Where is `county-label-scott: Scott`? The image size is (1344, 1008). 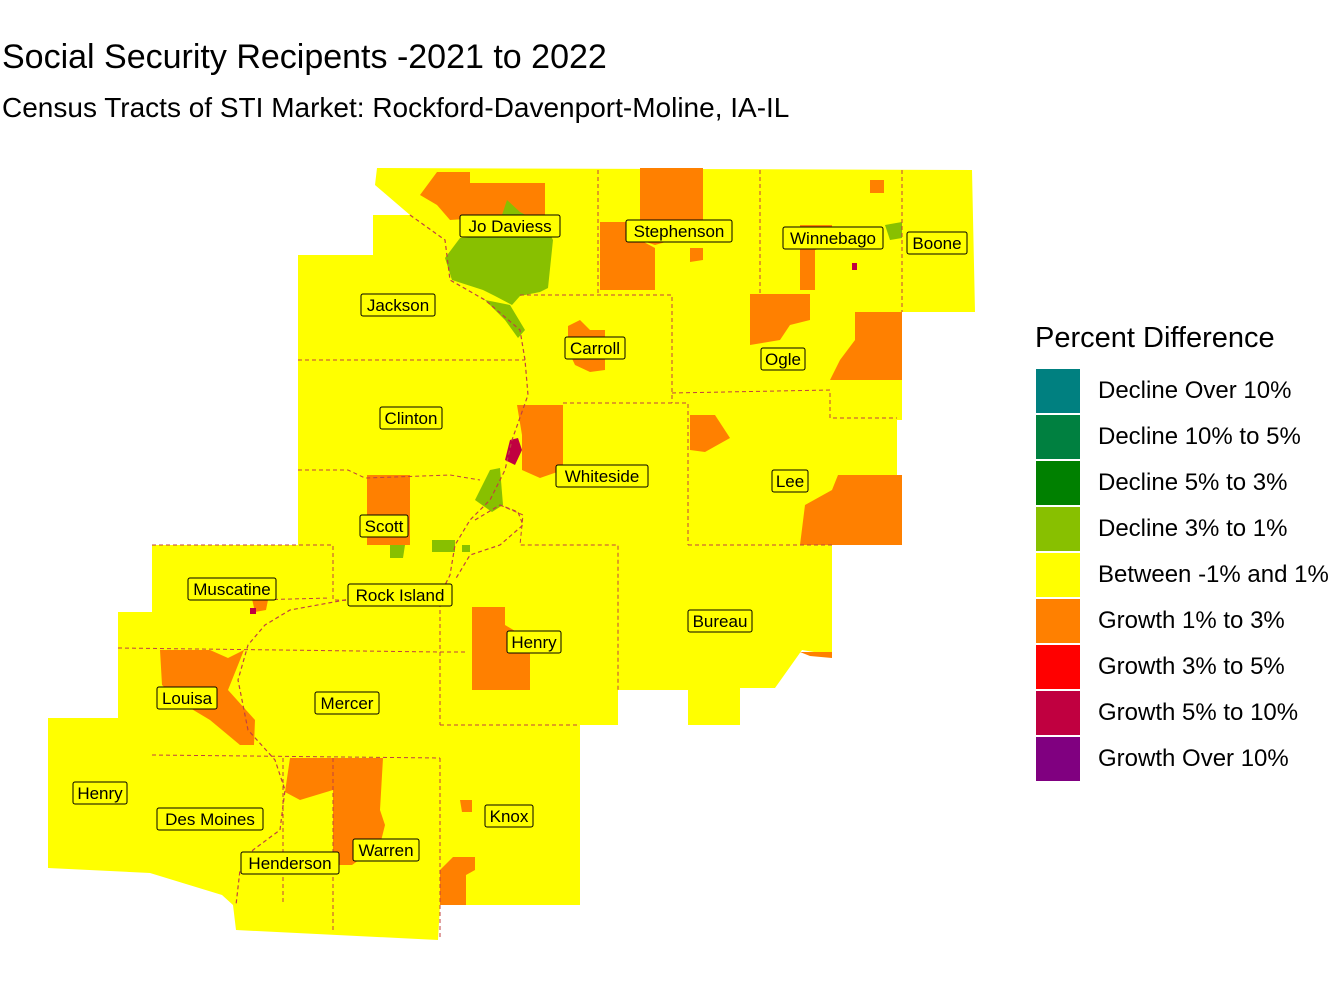 county-label-scott: Scott is located at coordinates (384, 526).